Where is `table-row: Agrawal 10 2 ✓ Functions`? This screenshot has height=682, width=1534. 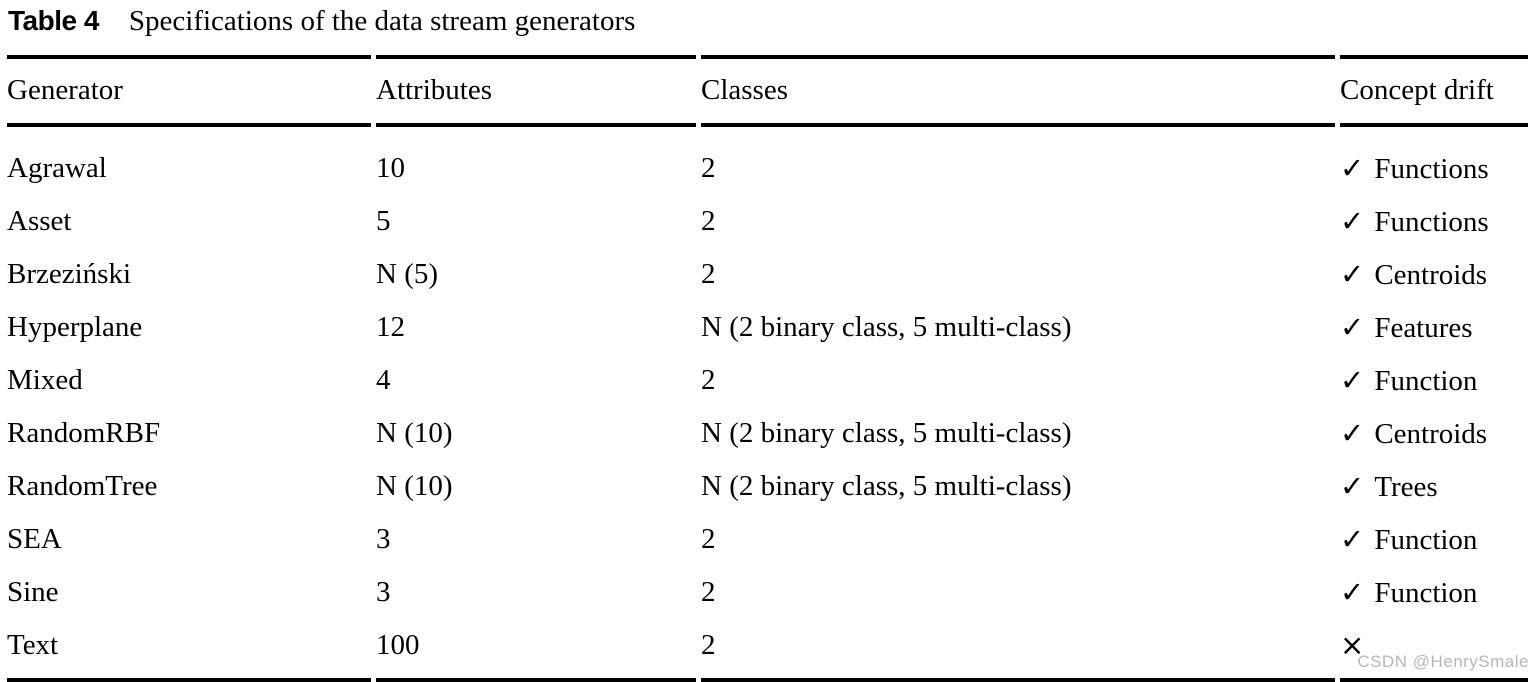 table-row: Agrawal 10 2 ✓ Functions is located at coordinates (767, 161).